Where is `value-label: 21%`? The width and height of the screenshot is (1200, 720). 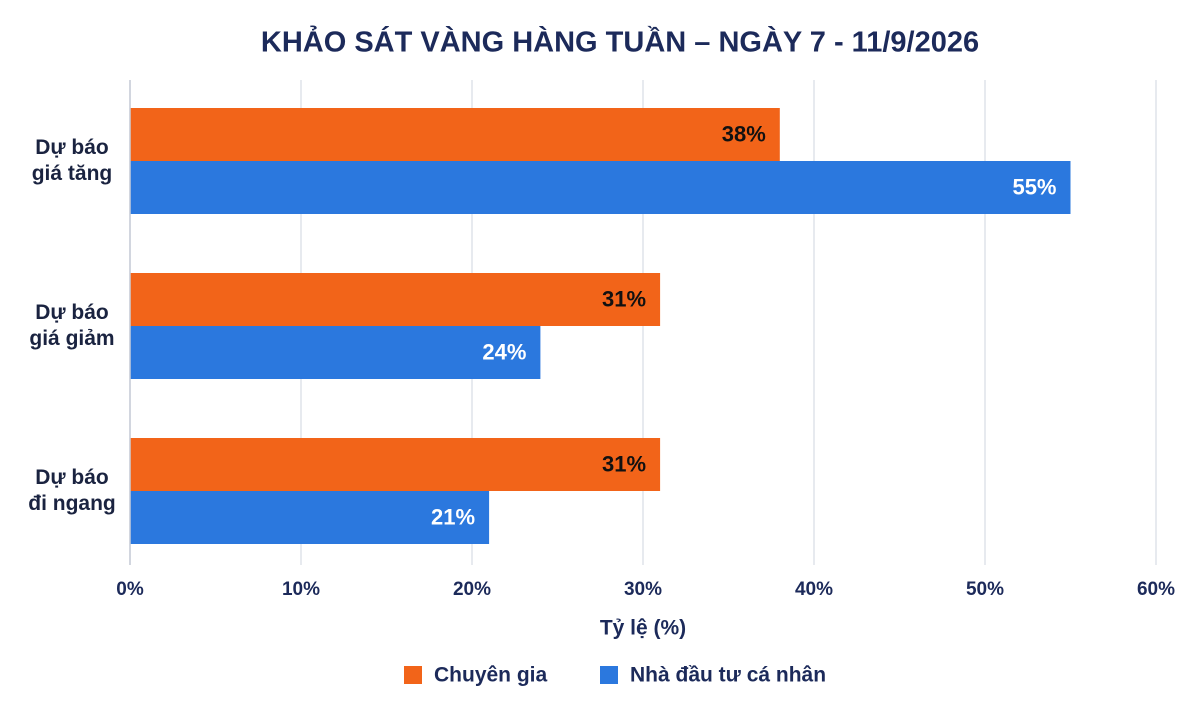
value-label: 21% is located at coordinates (453, 516).